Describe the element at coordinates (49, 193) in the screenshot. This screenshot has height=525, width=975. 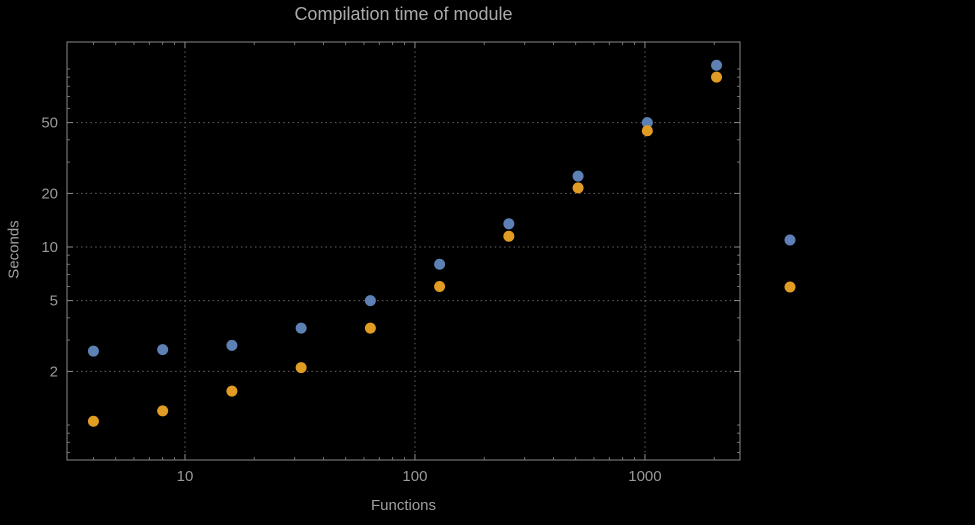
I see `y-tick-label: 20` at that location.